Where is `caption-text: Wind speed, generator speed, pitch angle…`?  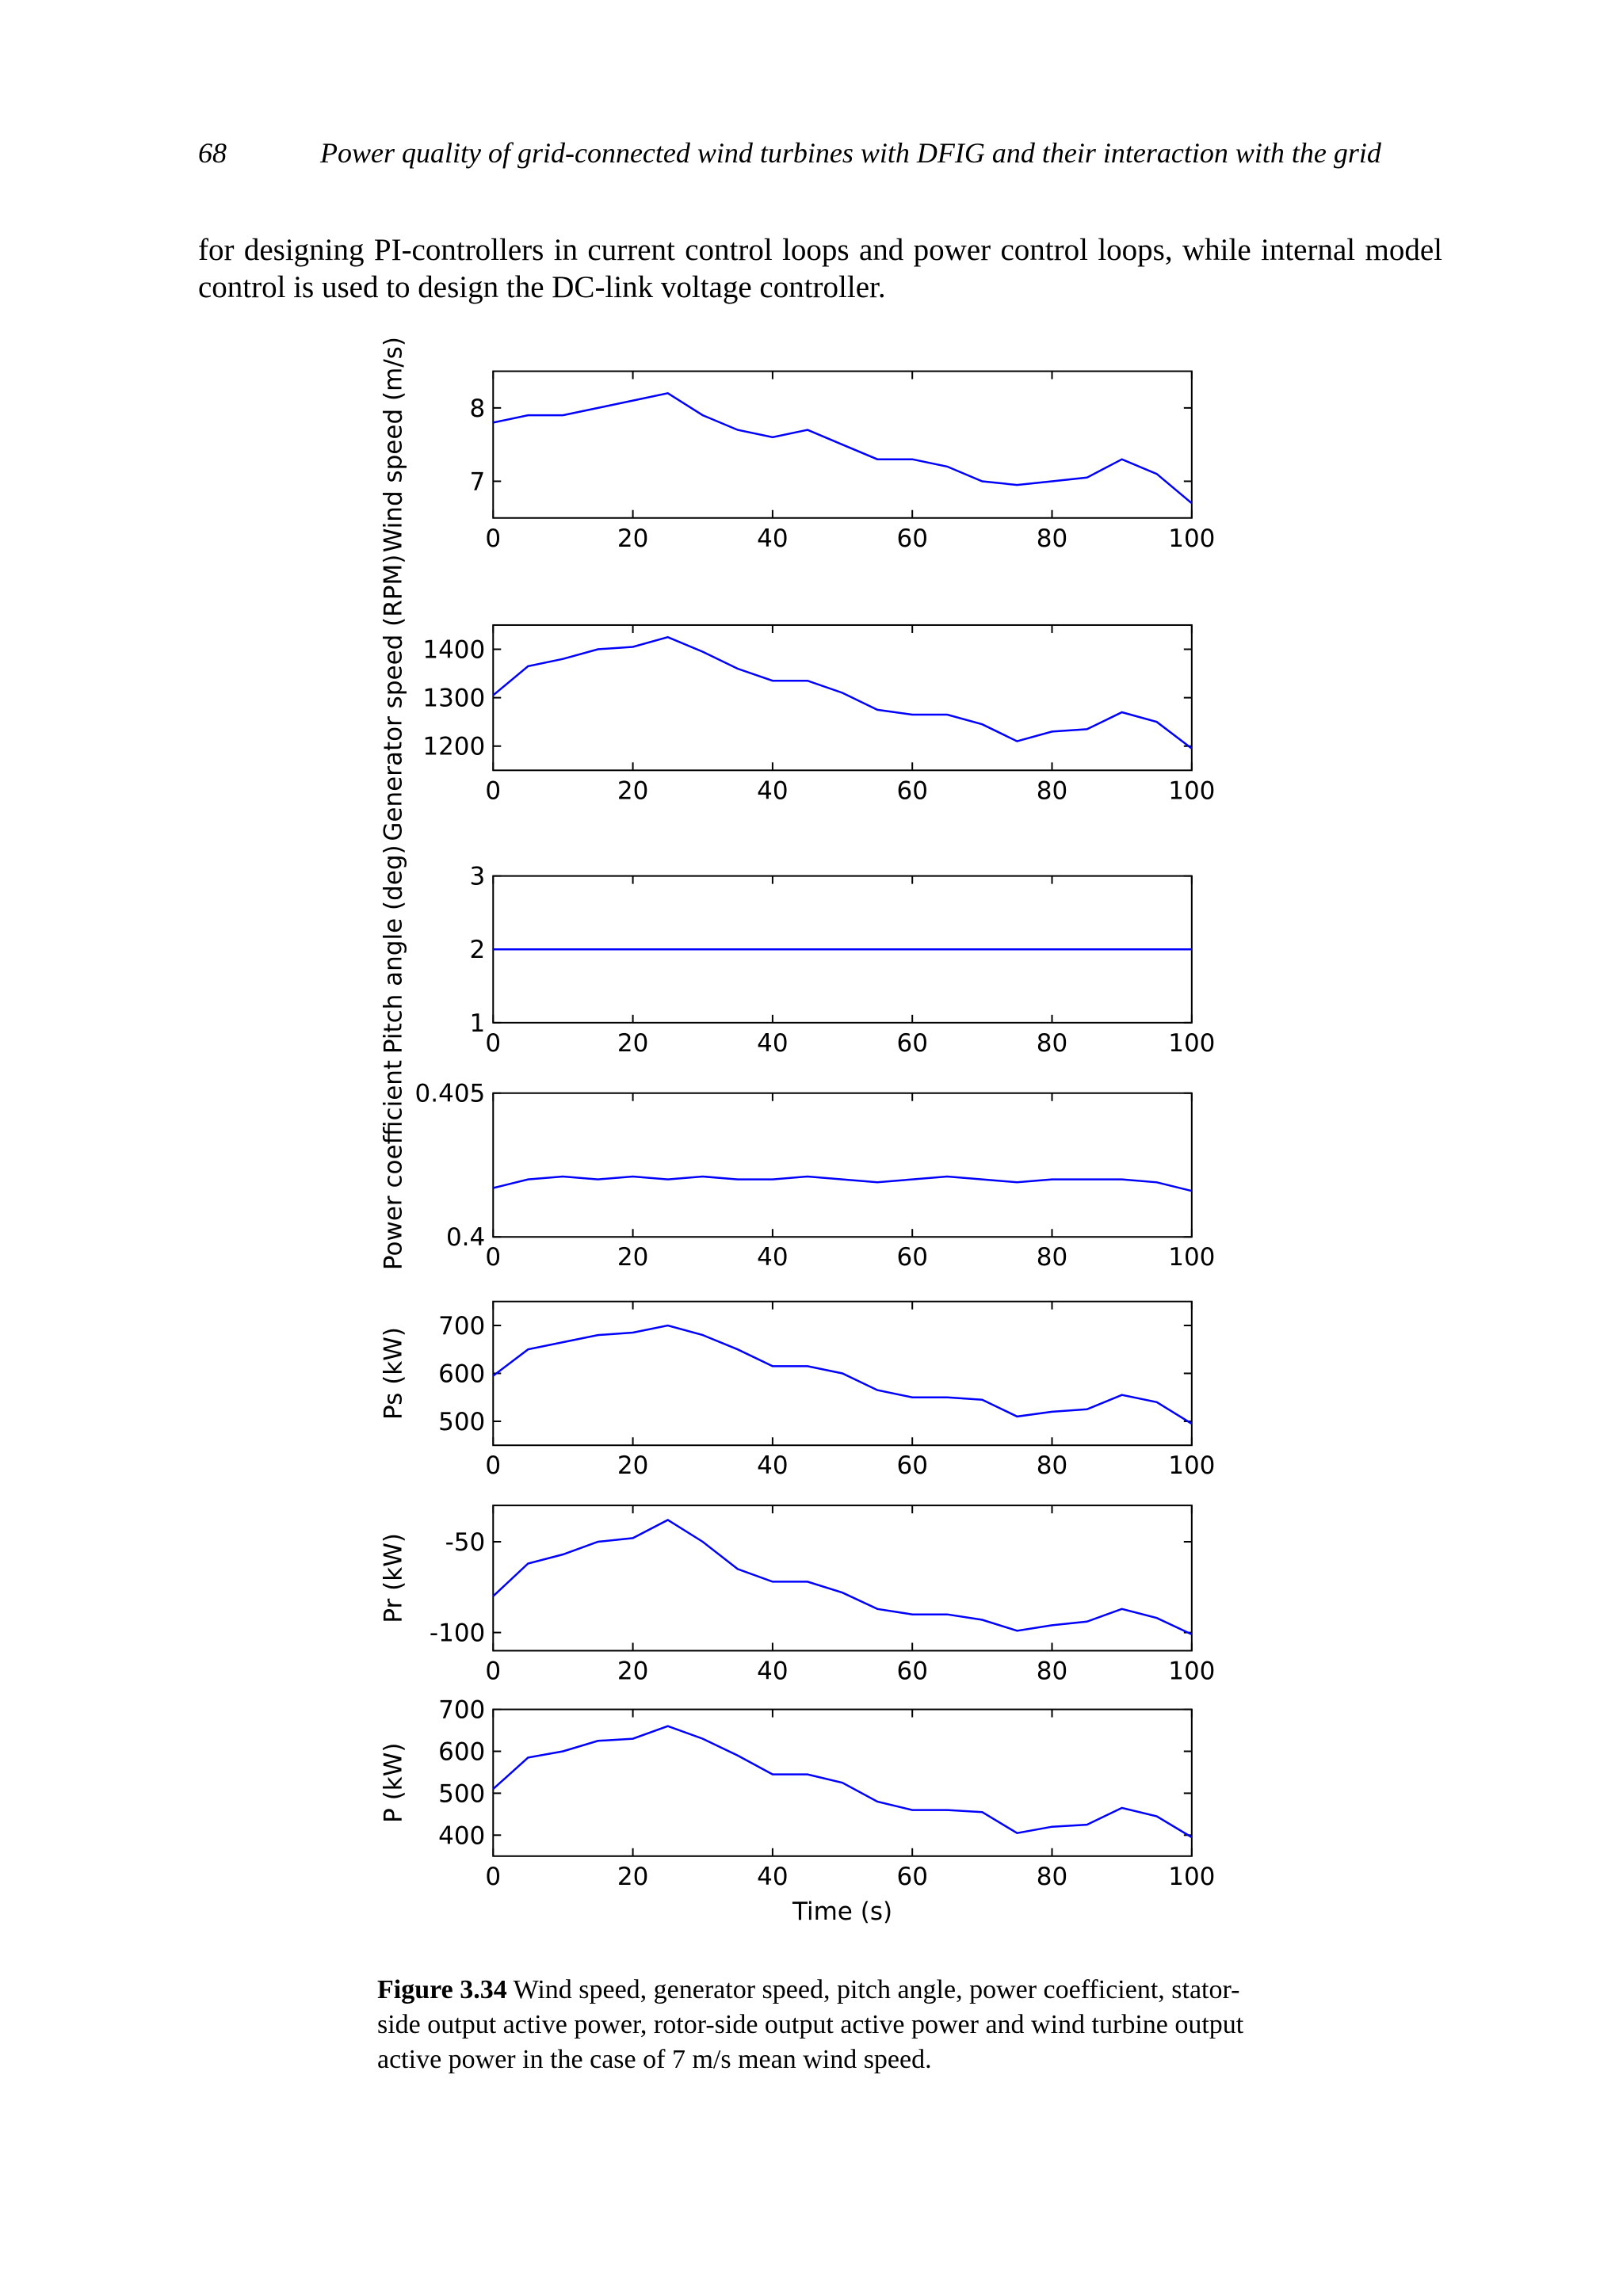
caption-text: Wind speed, generator speed, pitch angle… is located at coordinates (810, 2024).